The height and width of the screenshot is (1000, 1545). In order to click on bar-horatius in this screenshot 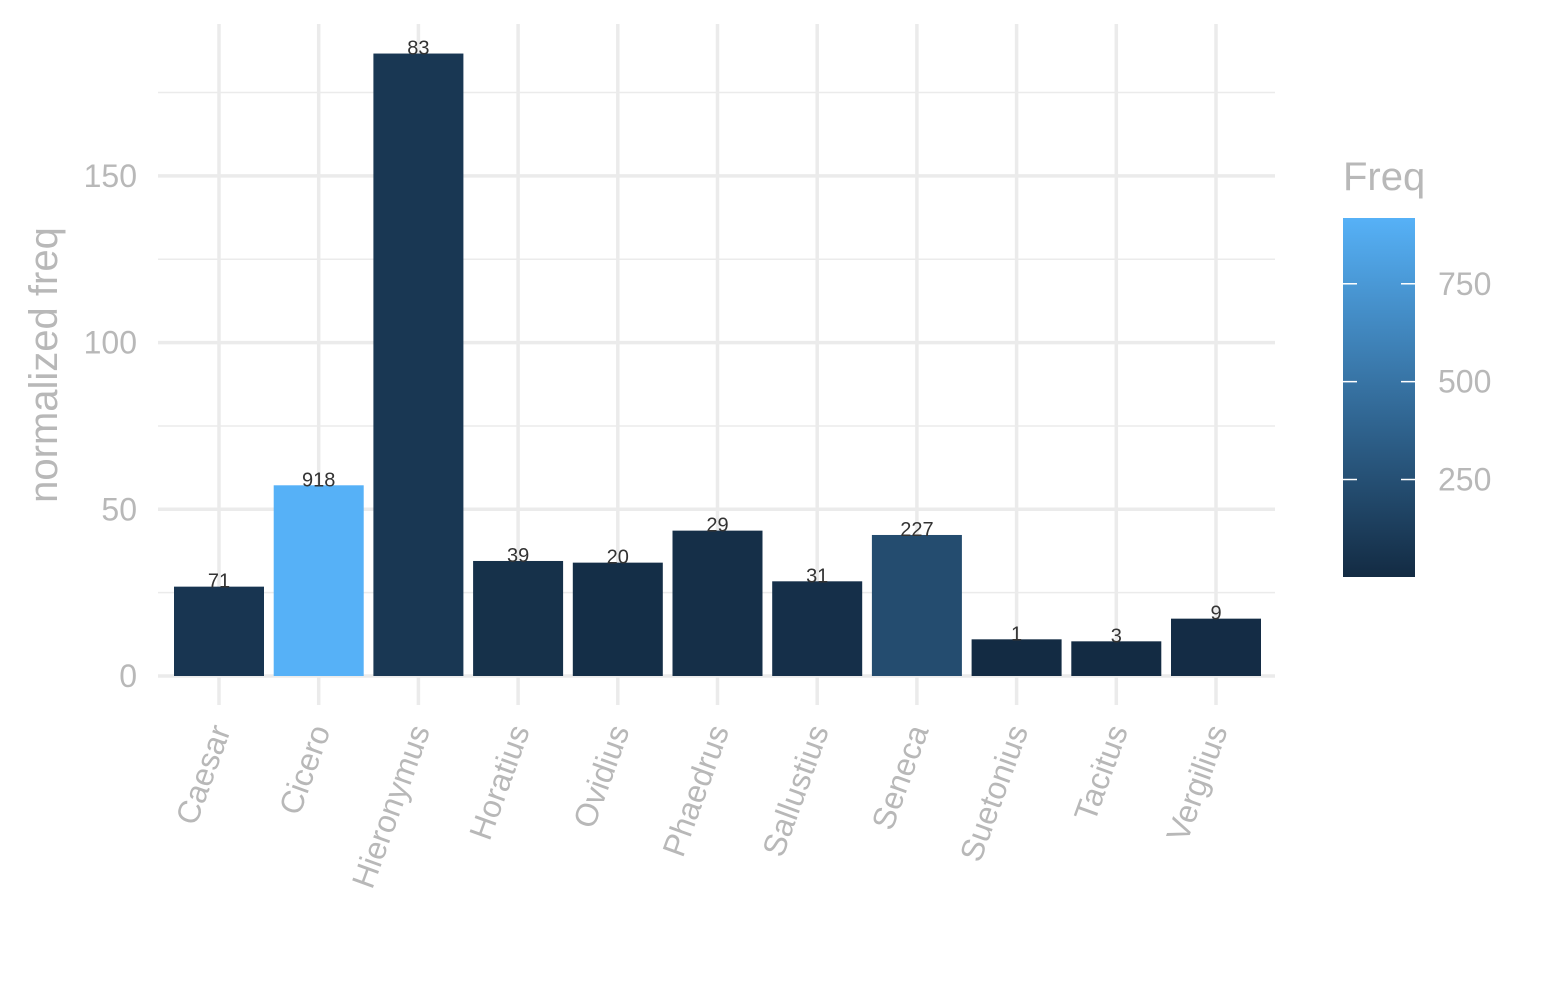, I will do `click(518, 618)`.